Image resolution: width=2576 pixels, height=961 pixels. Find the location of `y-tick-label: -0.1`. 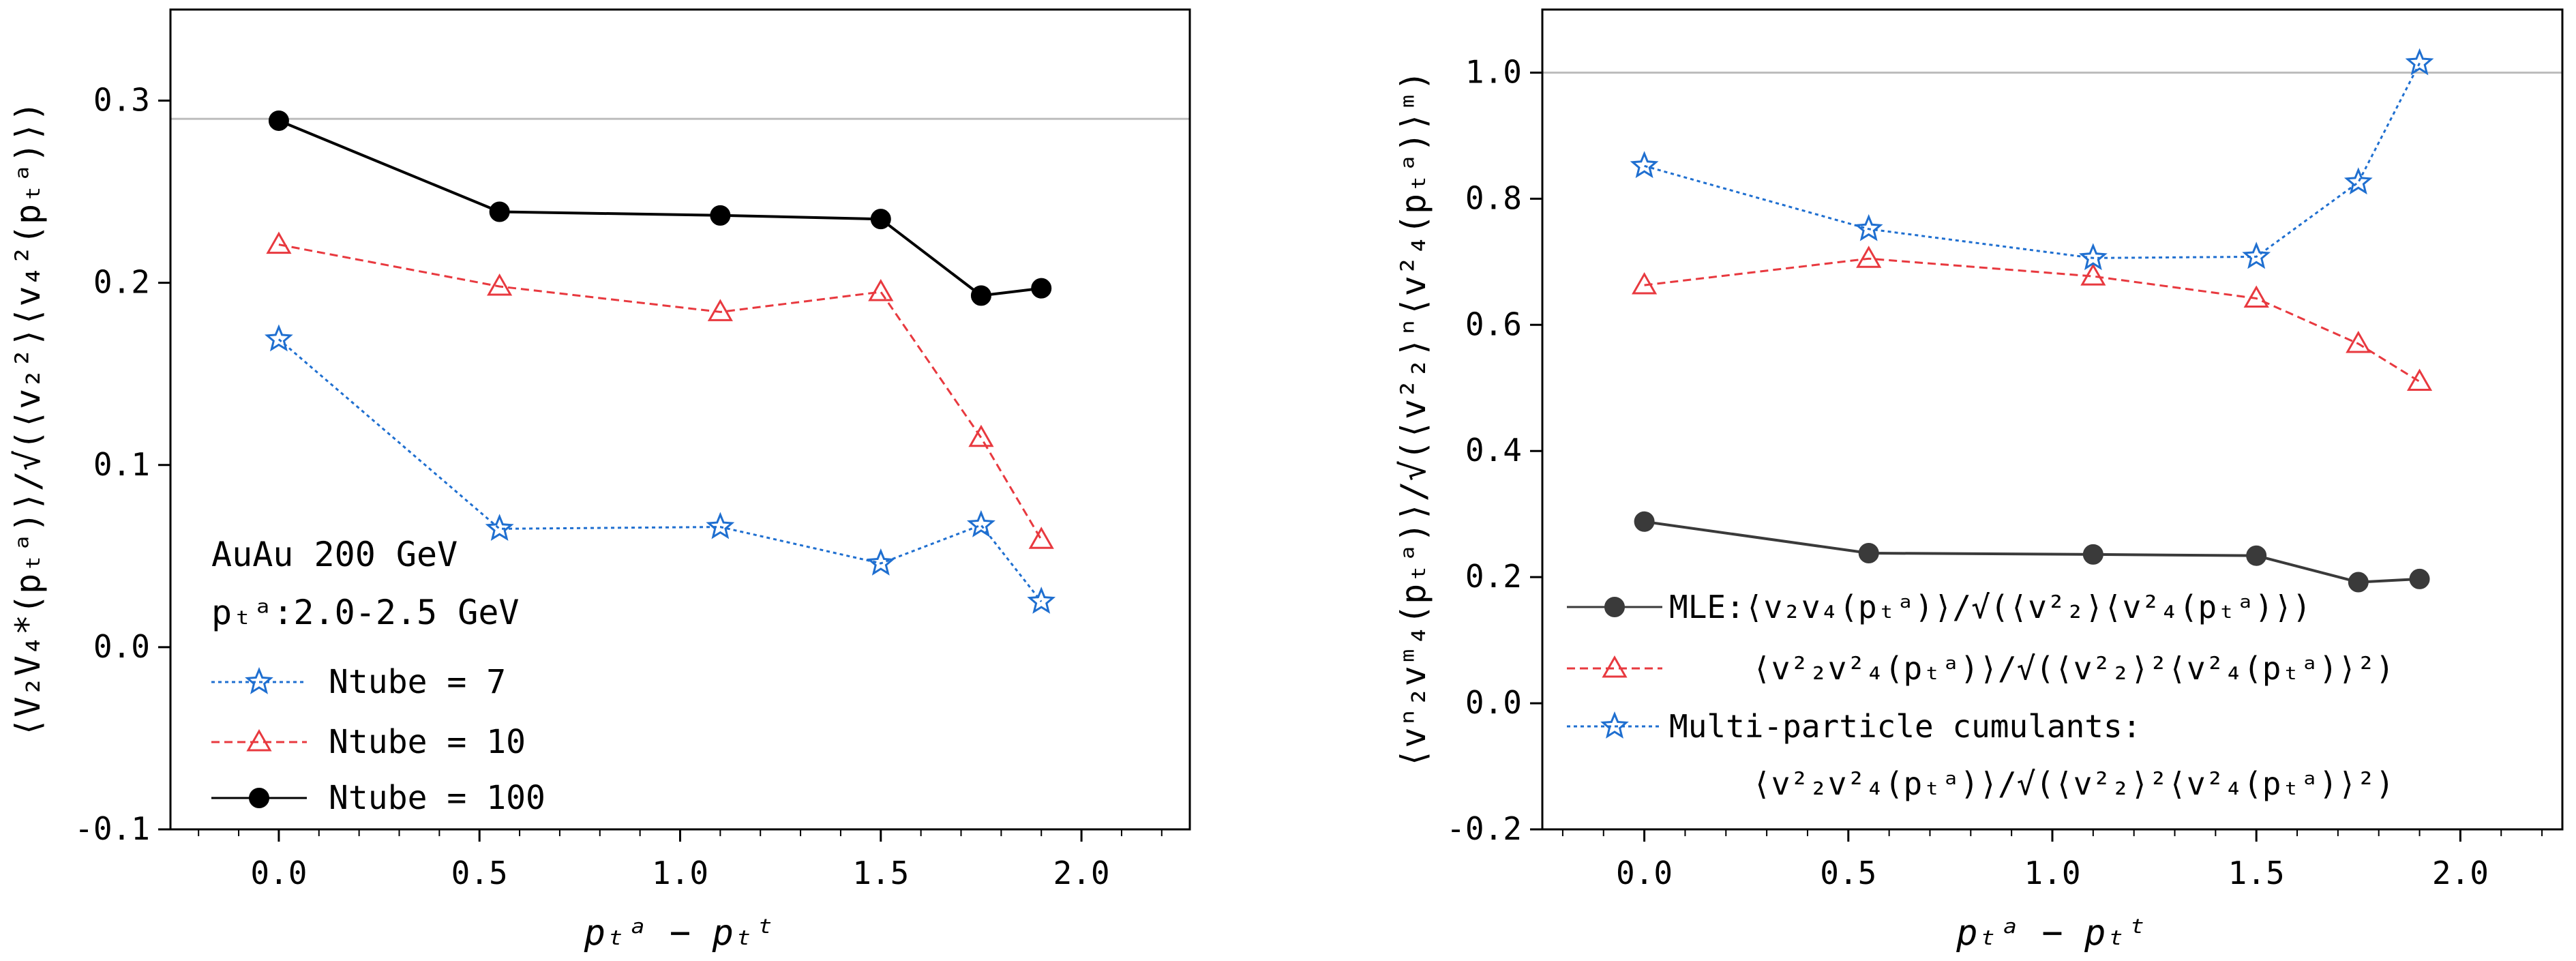

y-tick-label: -0.1 is located at coordinates (112, 828).